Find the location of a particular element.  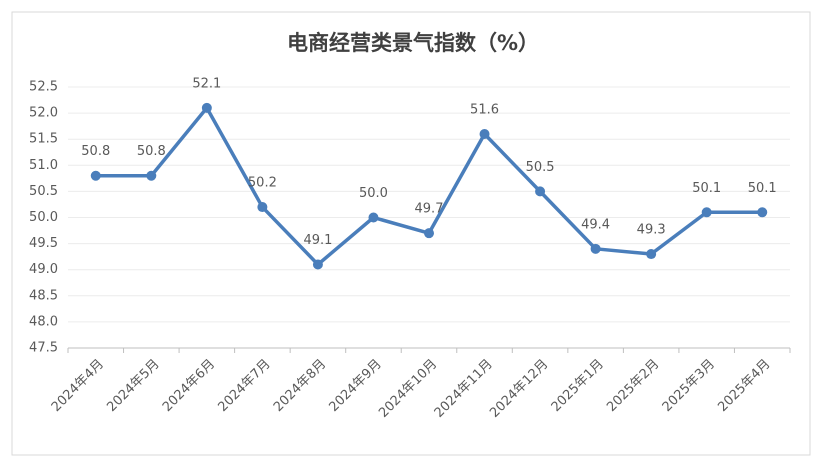

y-tick-label: 48.0 is located at coordinates (43, 321).